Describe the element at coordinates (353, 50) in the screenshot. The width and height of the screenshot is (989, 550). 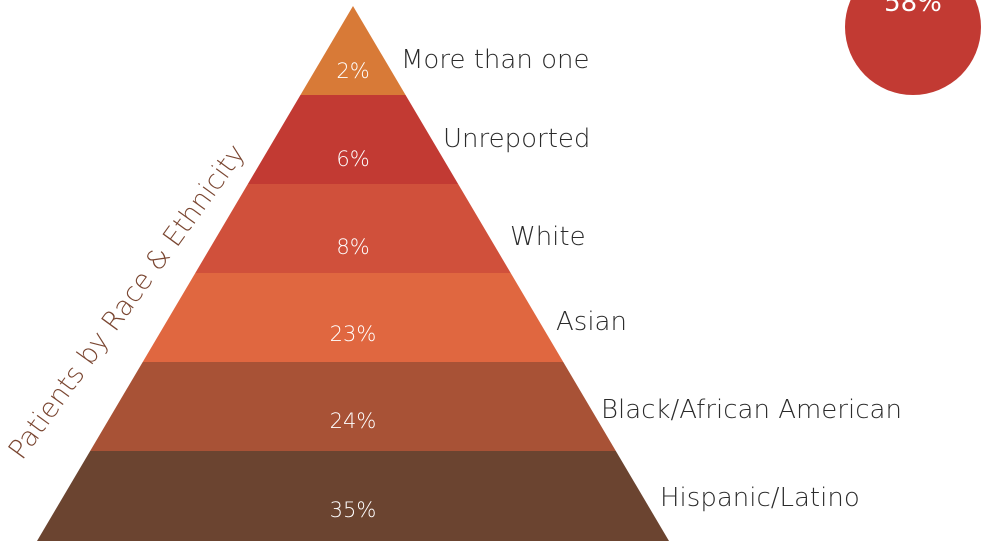
I see `pyramid-segment-more-than-one` at that location.